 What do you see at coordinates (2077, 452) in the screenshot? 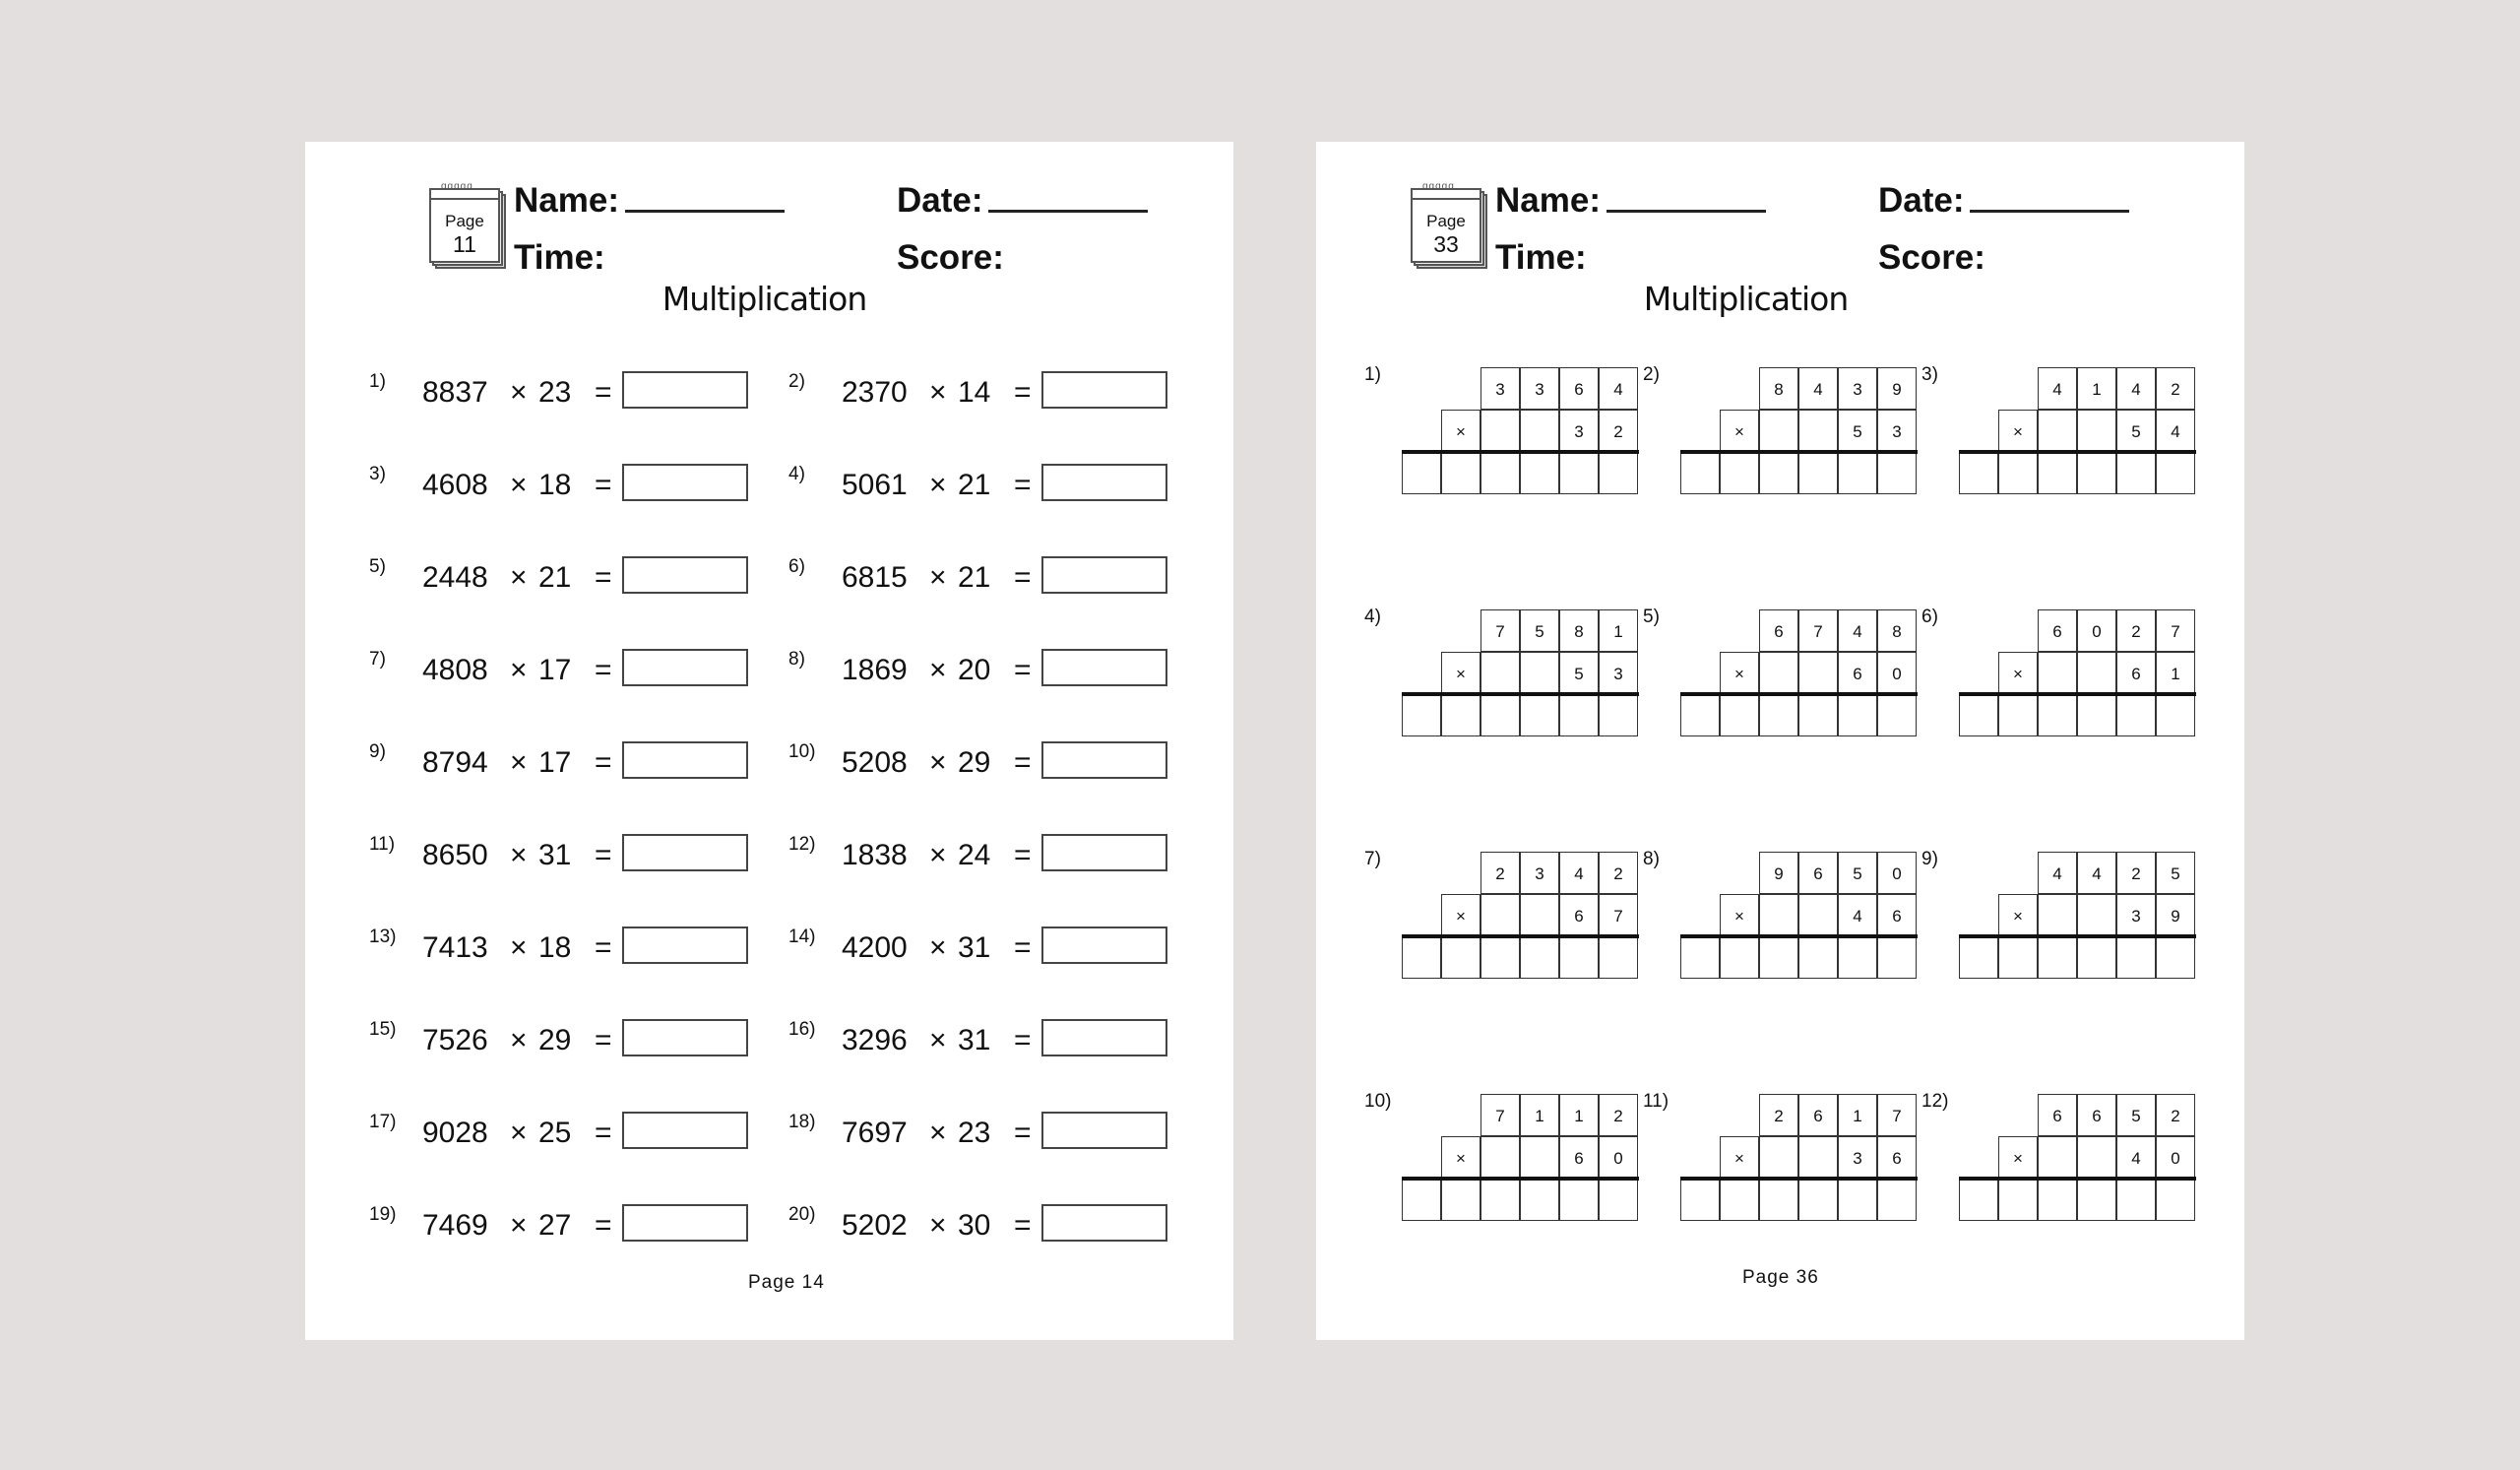
I see `answer-line` at bounding box center [2077, 452].